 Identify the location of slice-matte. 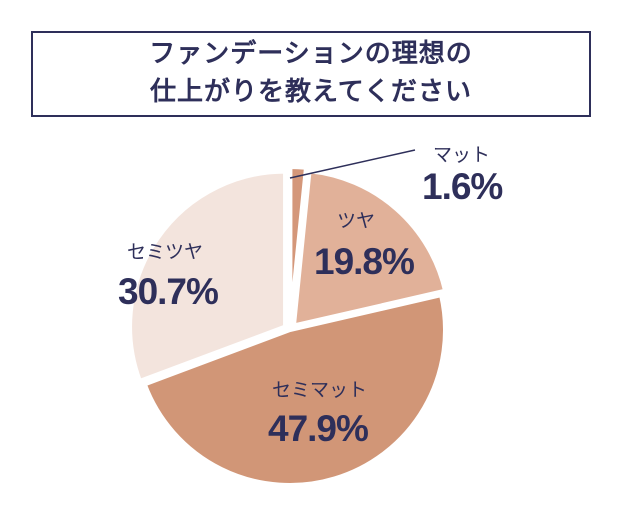
(298, 245).